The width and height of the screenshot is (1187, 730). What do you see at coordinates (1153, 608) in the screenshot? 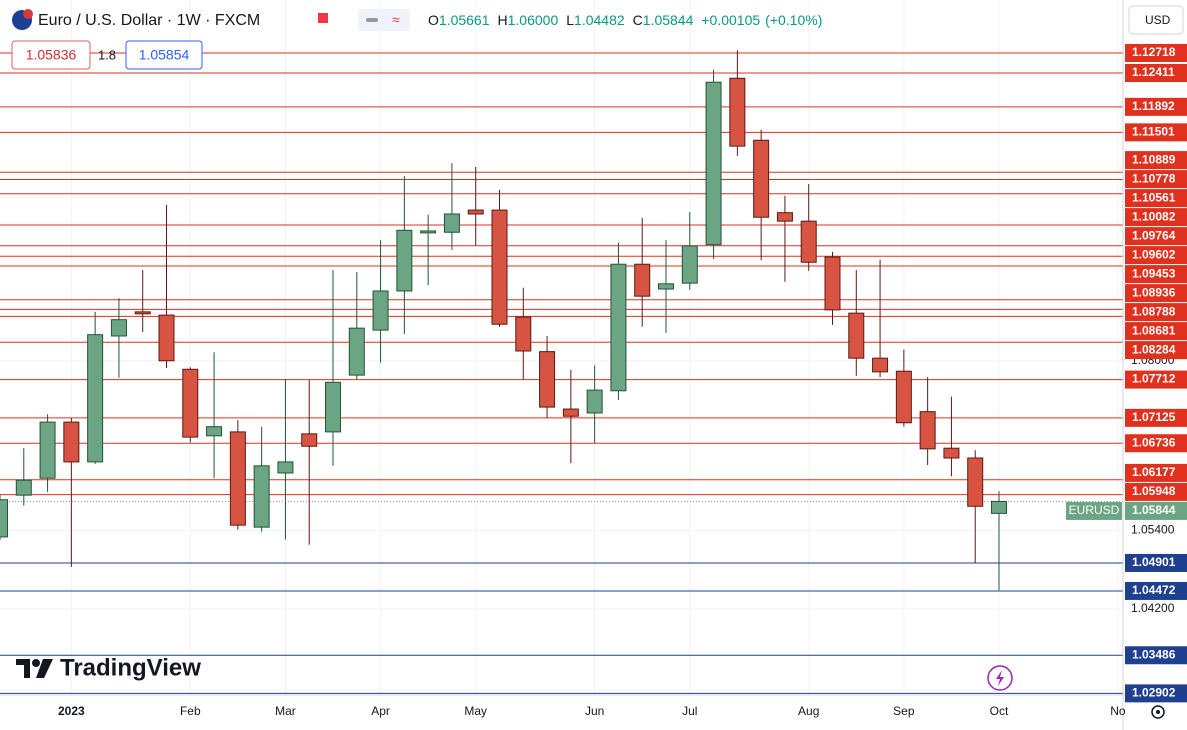
I see `y-tick-label: 1.04200` at bounding box center [1153, 608].